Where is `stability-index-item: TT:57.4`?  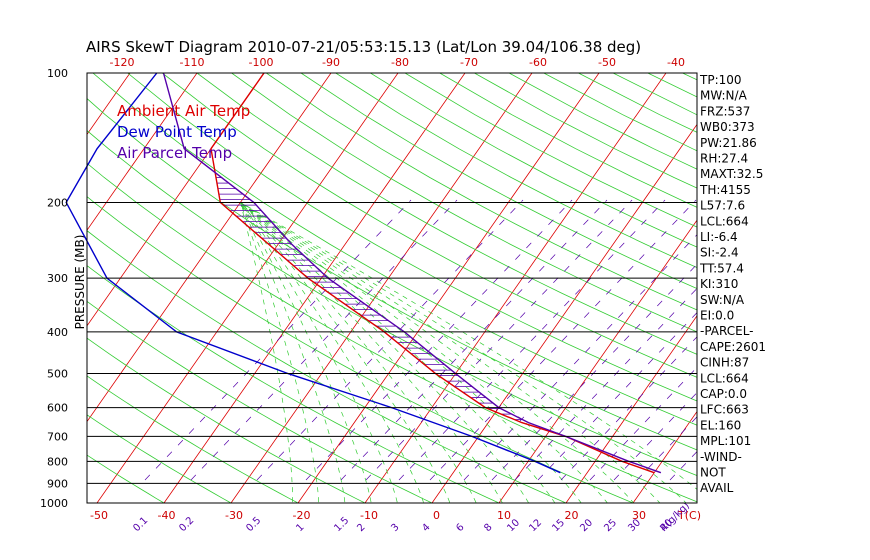
stability-index-item: TT:57.4 is located at coordinates (721, 268).